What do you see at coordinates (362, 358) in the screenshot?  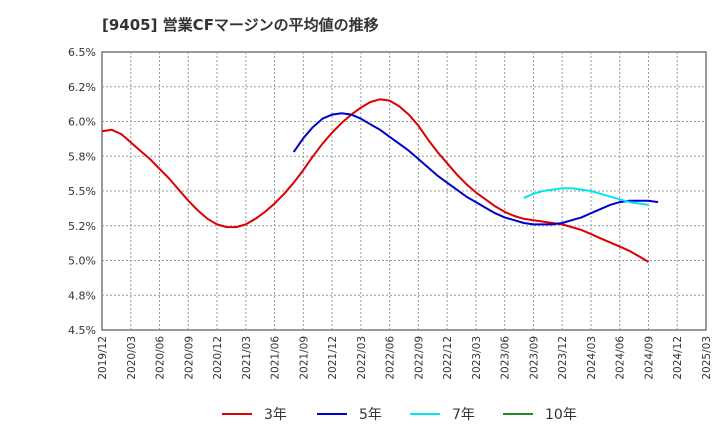 I see `x-tick-label: 2022/03` at bounding box center [362, 358].